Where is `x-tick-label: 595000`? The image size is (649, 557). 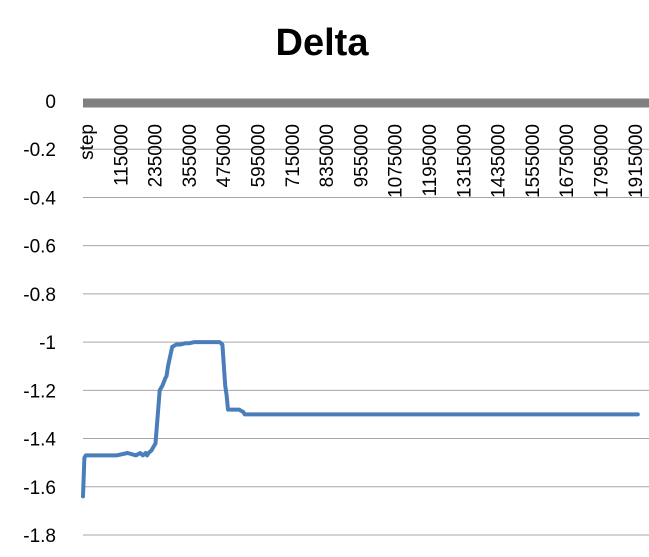
x-tick-label: 595000 is located at coordinates (259, 155).